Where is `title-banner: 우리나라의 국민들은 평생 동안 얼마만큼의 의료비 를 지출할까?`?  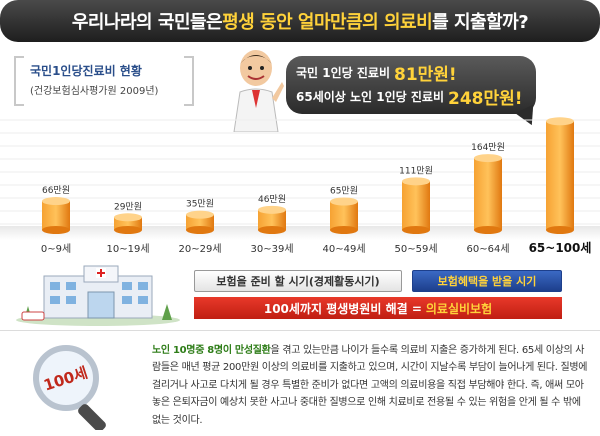 title-banner: 우리나라의 국민들은 평생 동안 얼마만큼의 의료비 를 지출할까? is located at coordinates (300, 21).